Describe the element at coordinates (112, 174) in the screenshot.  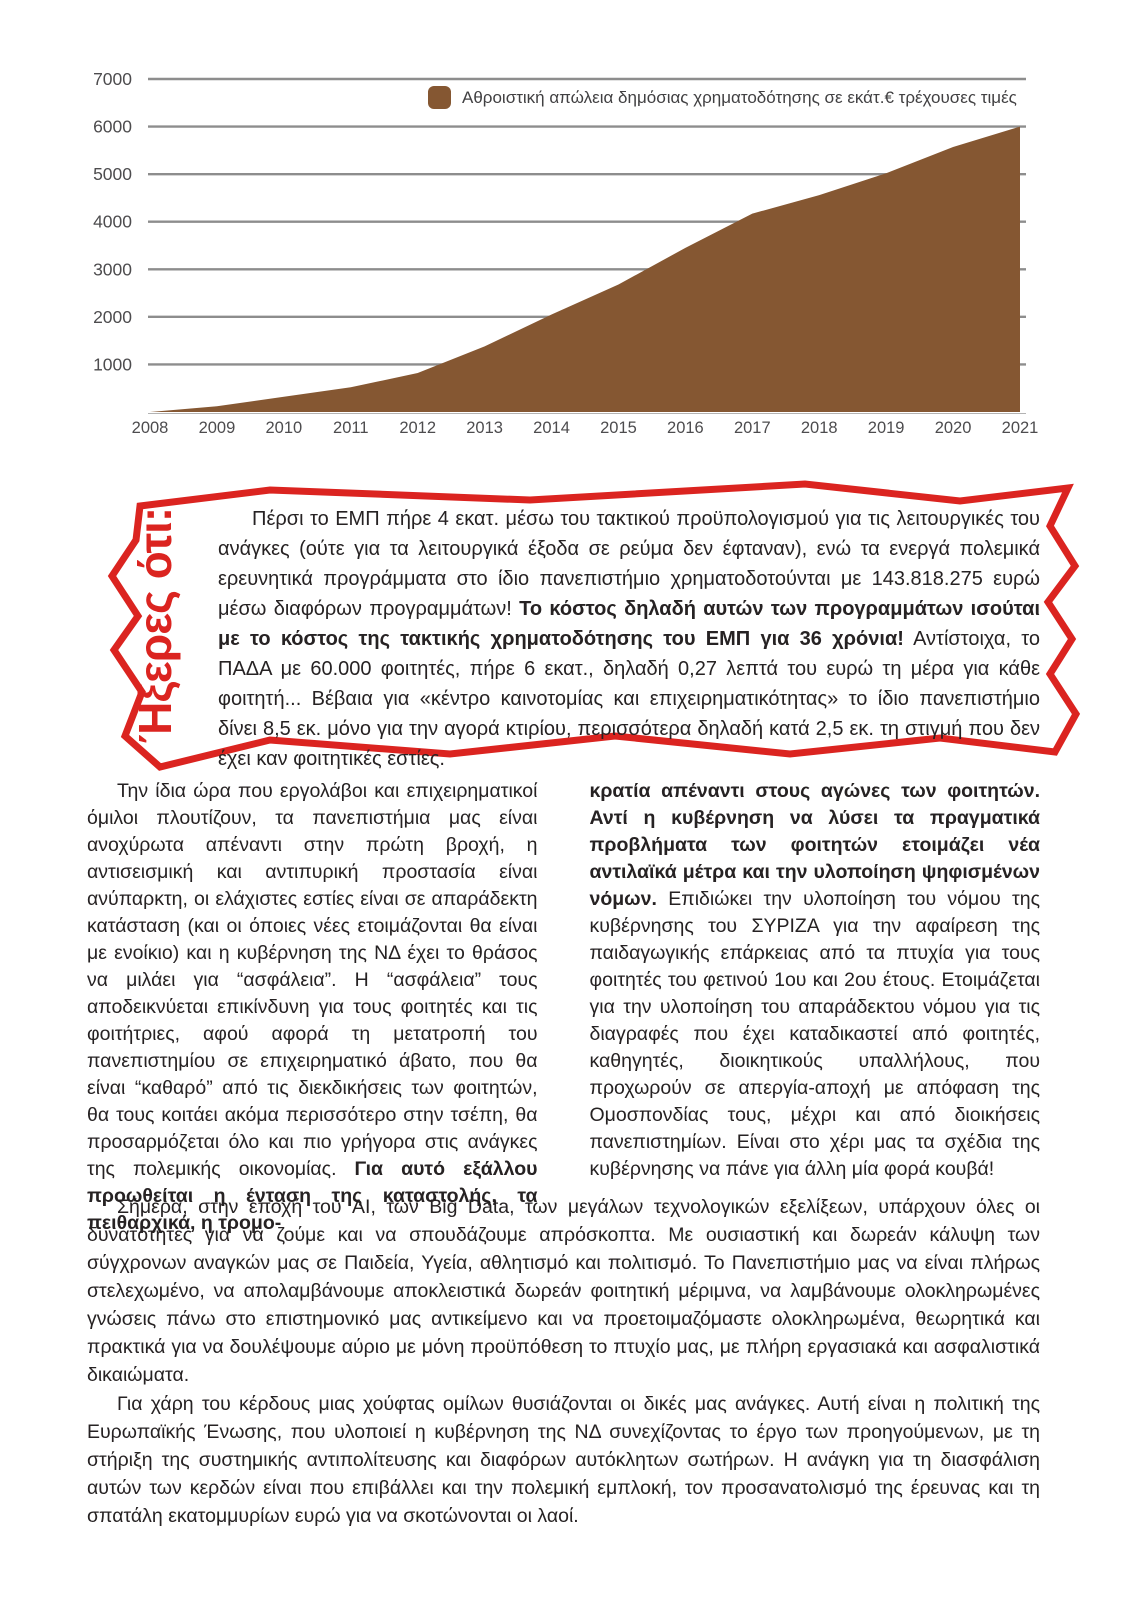
I see `svg-text: 5000` at that location.